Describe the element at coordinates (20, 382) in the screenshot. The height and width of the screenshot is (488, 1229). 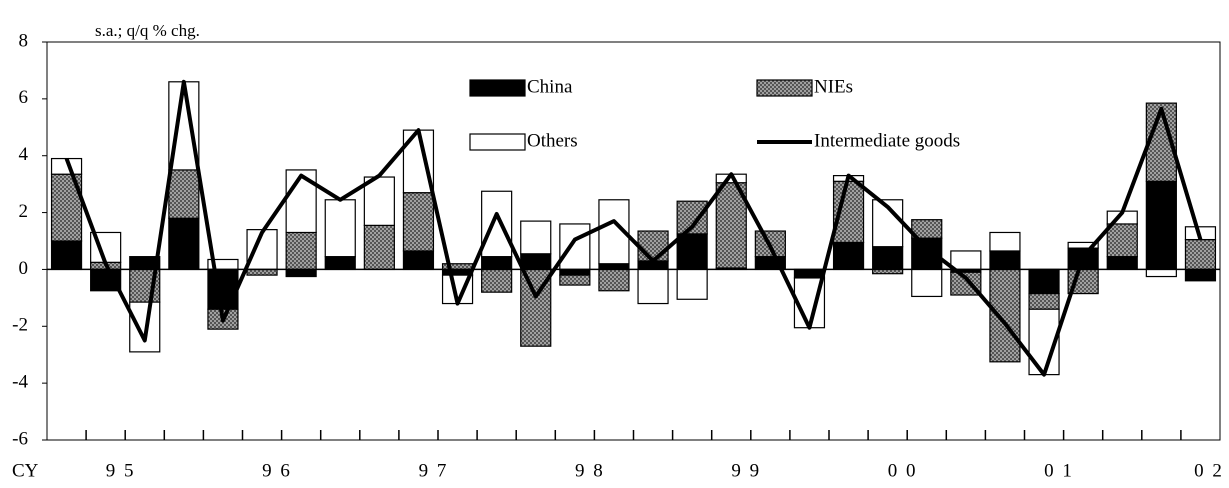
I see `y-tick-label: -4` at that location.